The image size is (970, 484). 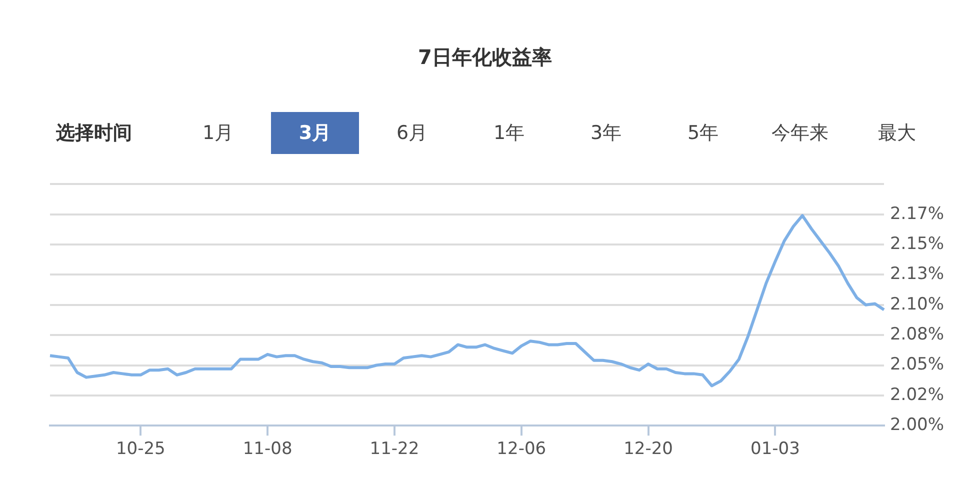 What do you see at coordinates (917, 364) in the screenshot?
I see `y-tick-label: 2.05%` at bounding box center [917, 364].